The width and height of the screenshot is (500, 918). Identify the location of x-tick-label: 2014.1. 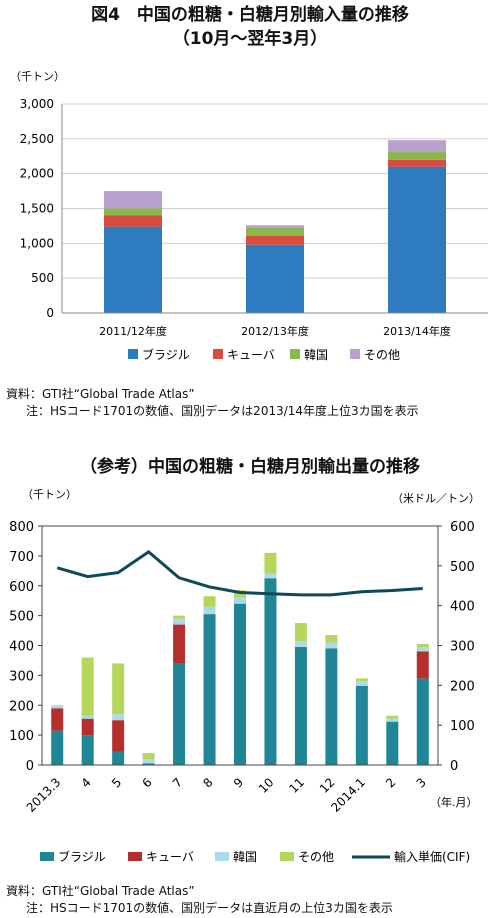
(348, 795).